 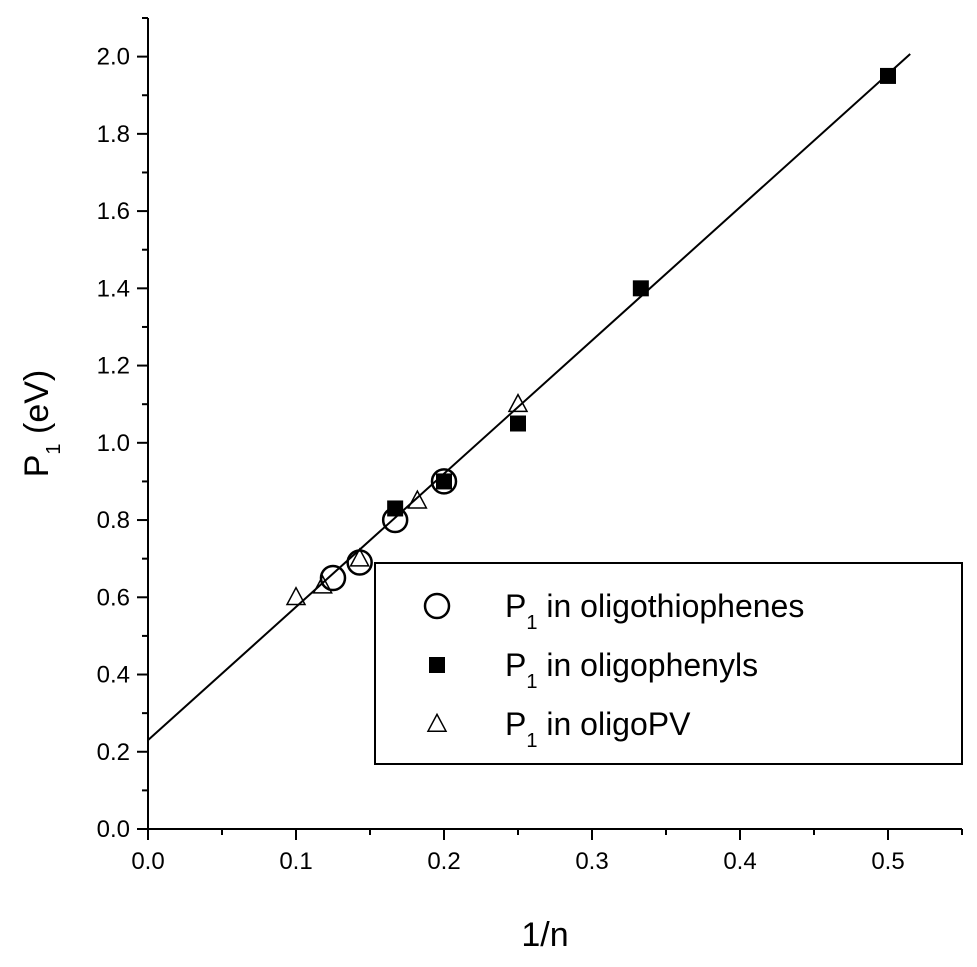 I want to click on x-tick-label: 0.4, so click(x=739, y=861).